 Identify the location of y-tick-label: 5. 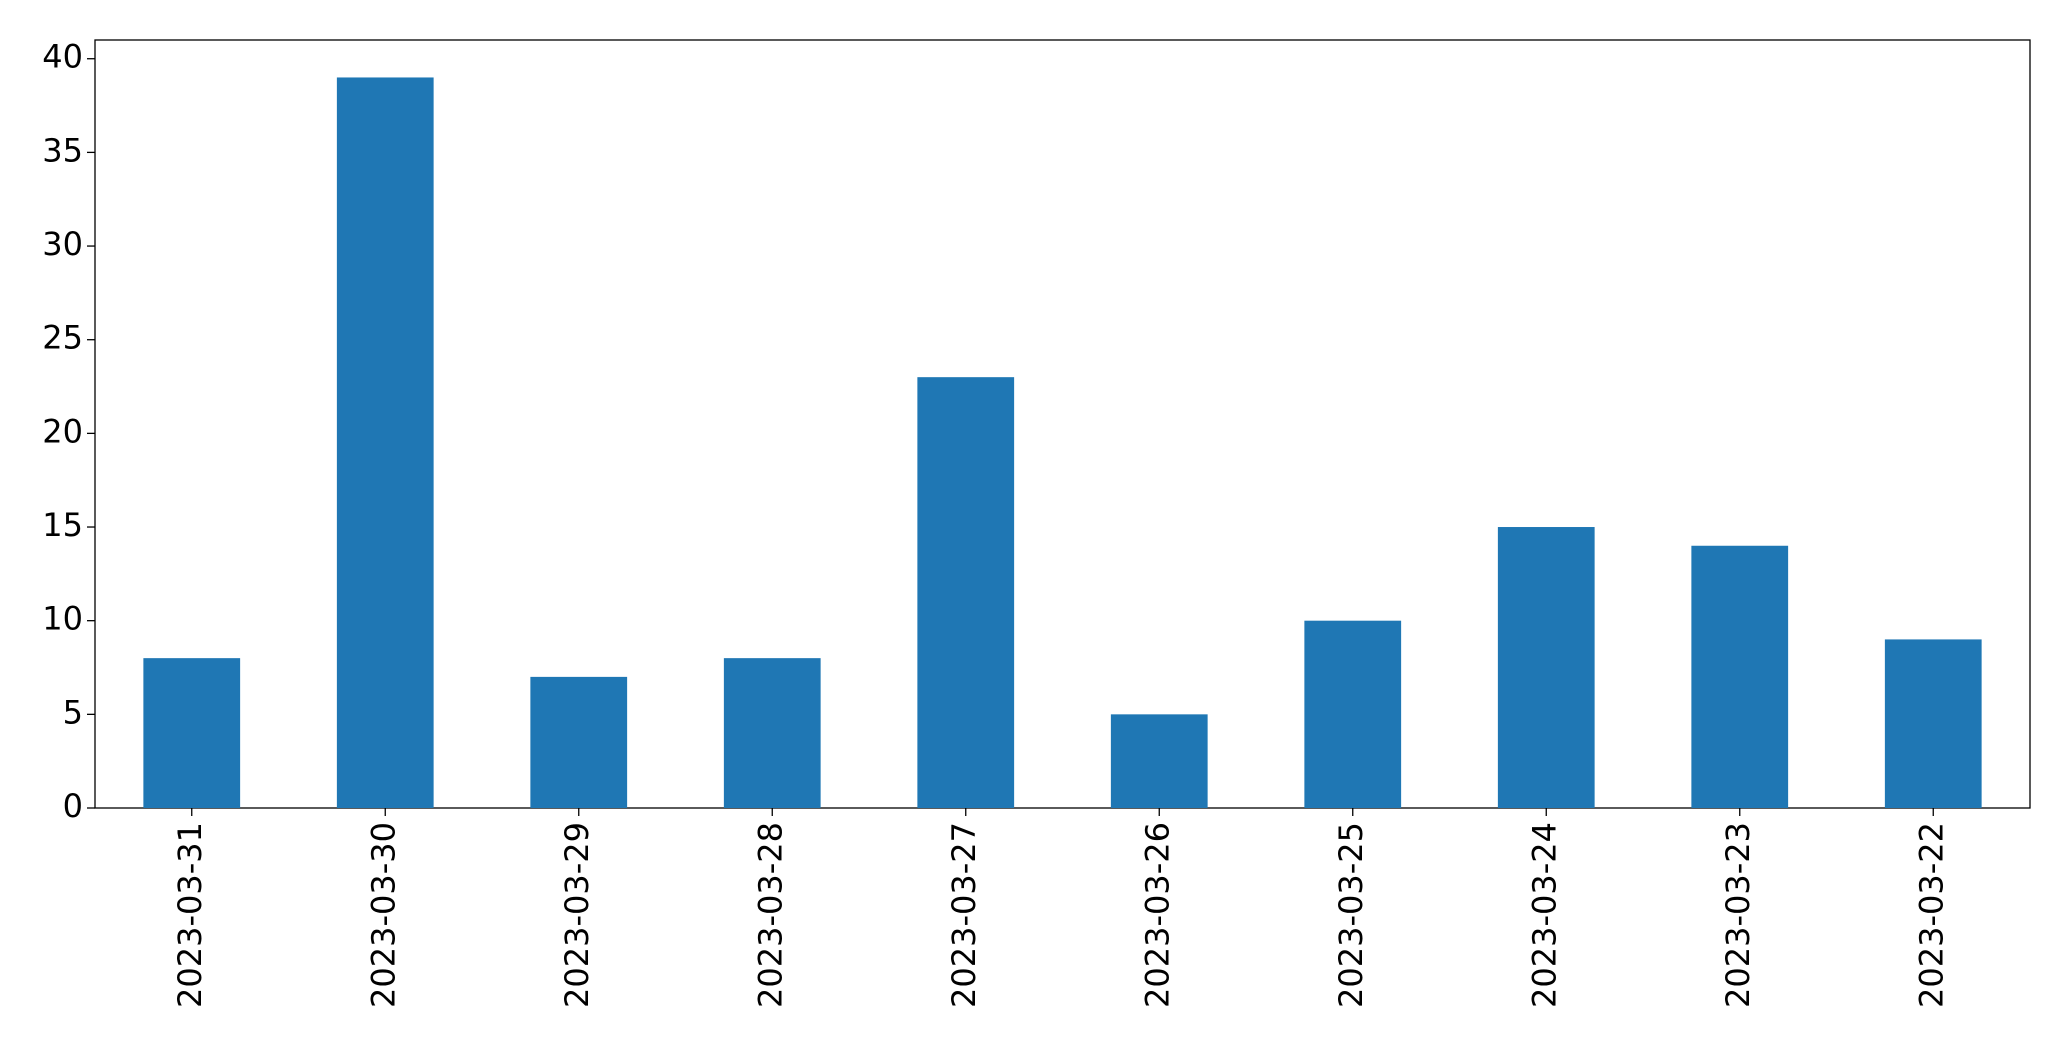
(73, 712).